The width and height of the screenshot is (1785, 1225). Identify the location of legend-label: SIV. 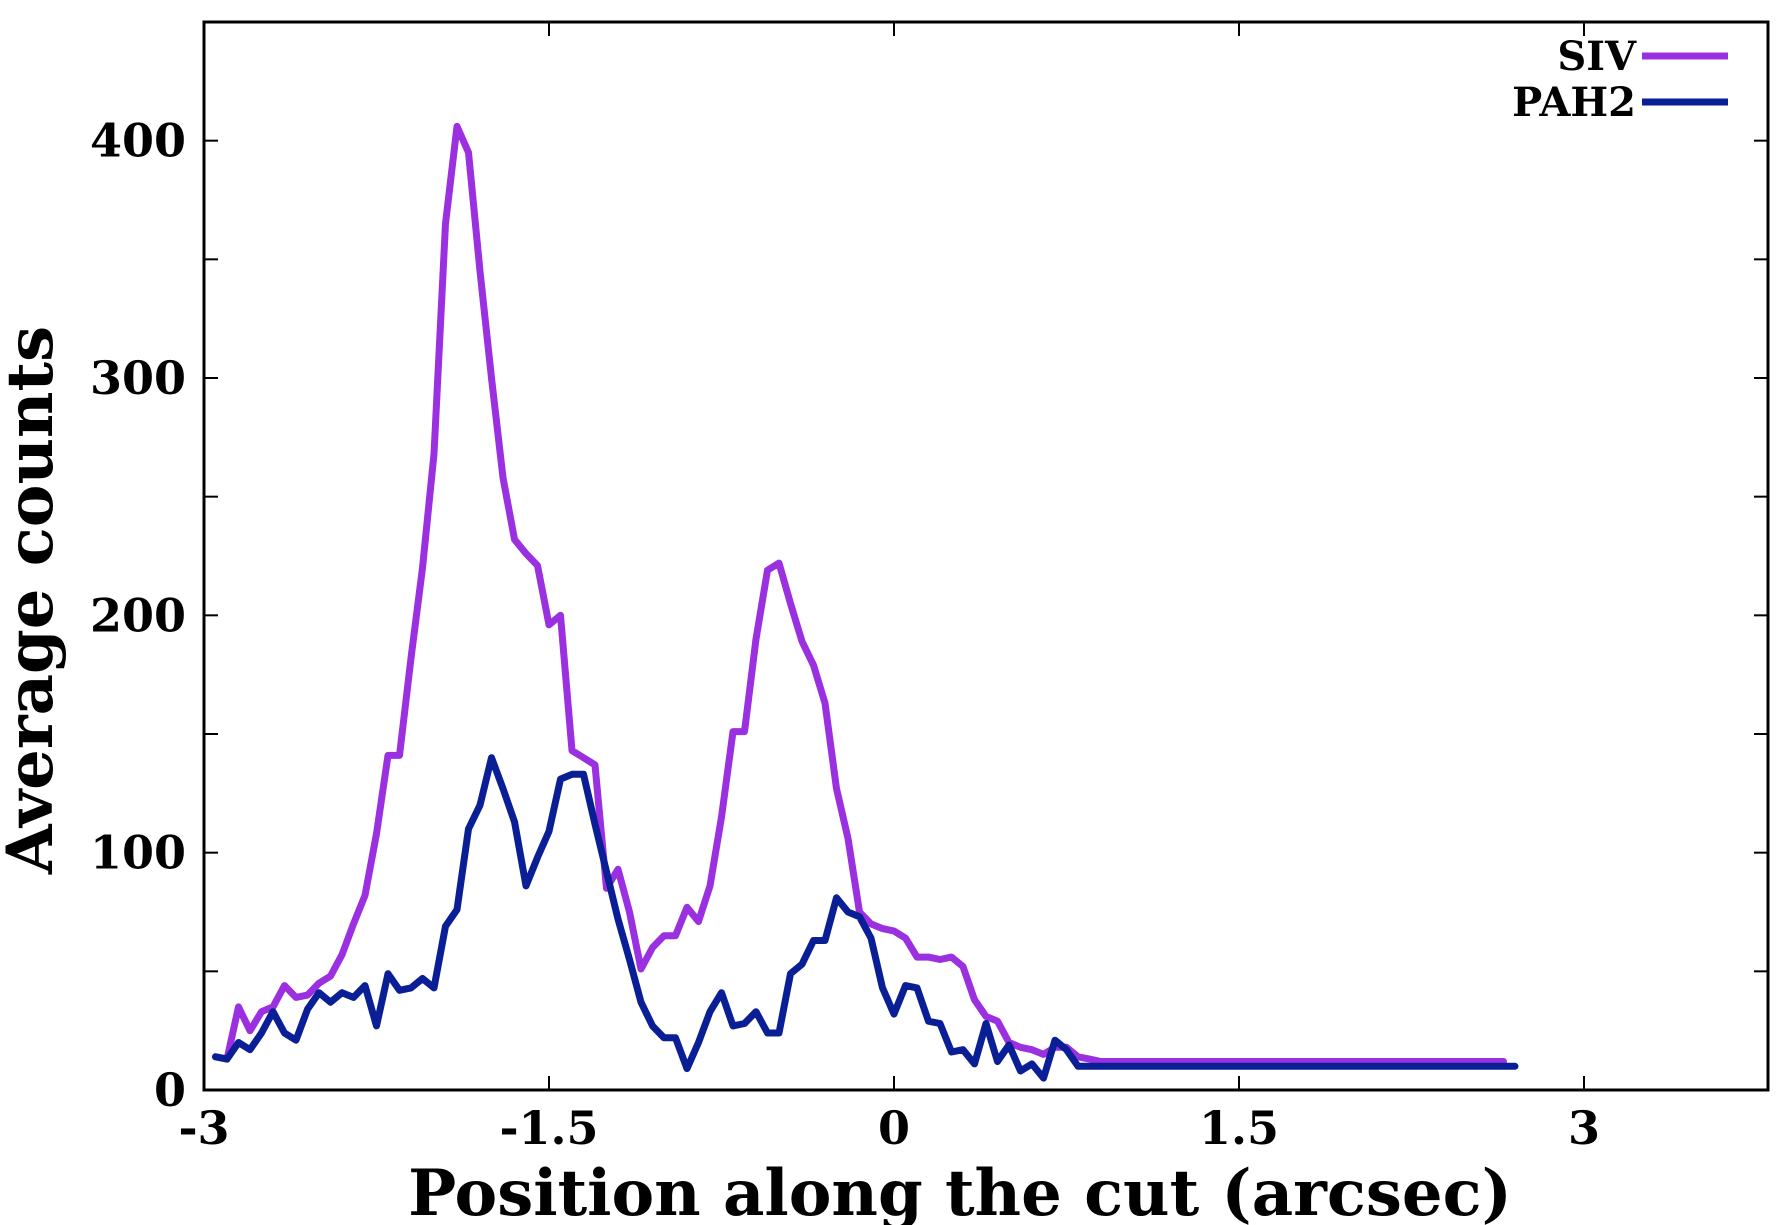
(1597, 56).